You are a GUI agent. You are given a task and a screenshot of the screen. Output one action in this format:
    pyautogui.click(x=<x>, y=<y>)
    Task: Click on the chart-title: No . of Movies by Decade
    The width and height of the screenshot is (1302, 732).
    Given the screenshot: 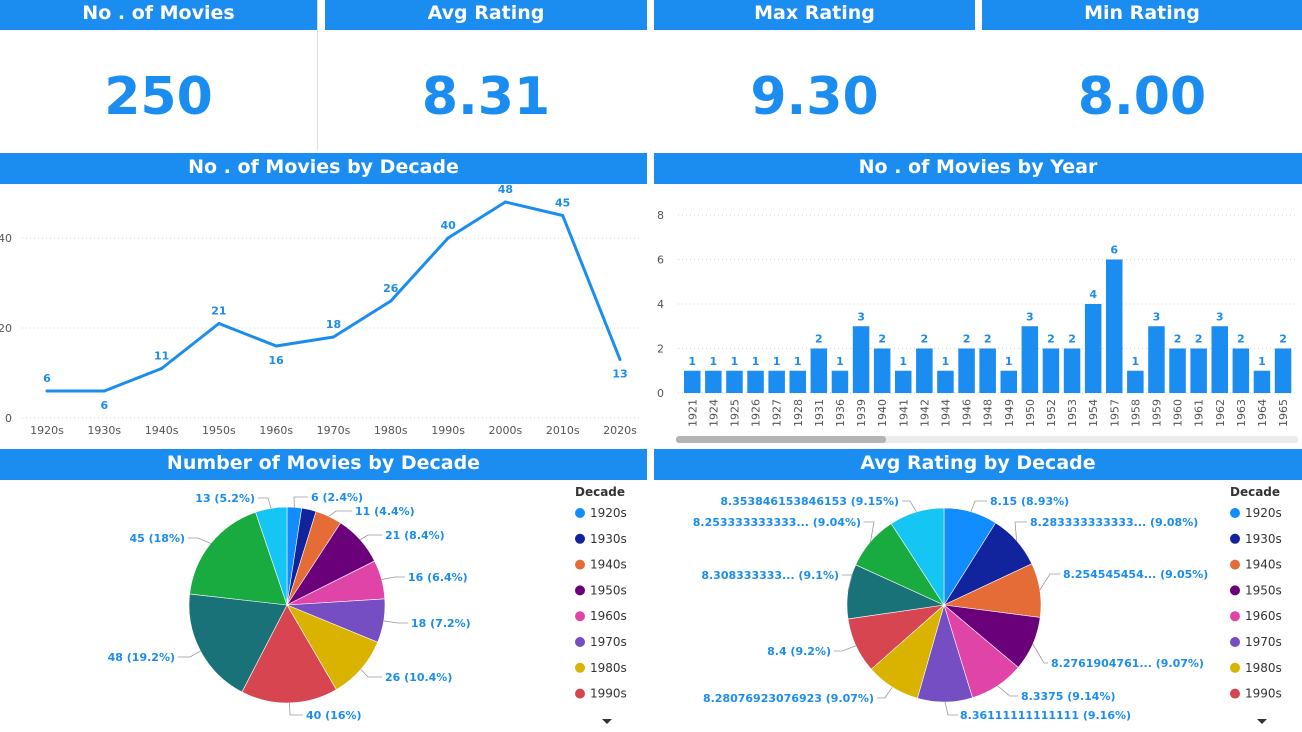 What is the action you would take?
    pyautogui.click(x=323, y=168)
    